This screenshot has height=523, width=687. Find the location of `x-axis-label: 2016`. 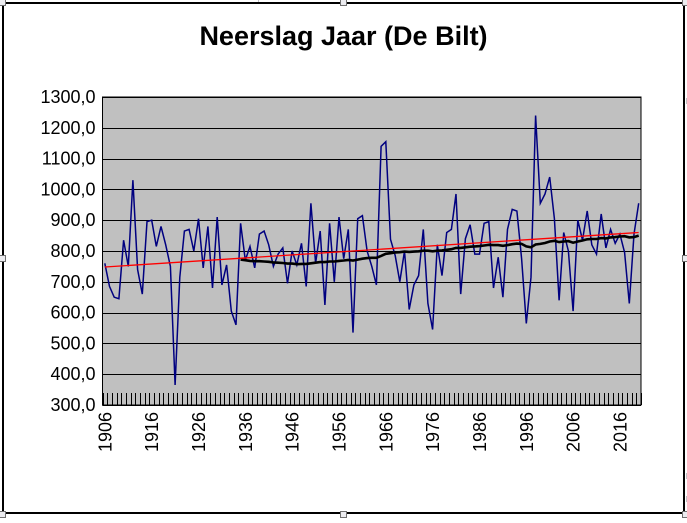

x-axis-label: 2016 is located at coordinates (620, 432).